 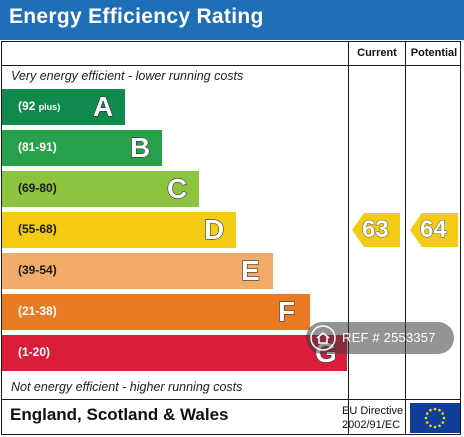 I want to click on band-f: (21-38) F, so click(x=156, y=312).